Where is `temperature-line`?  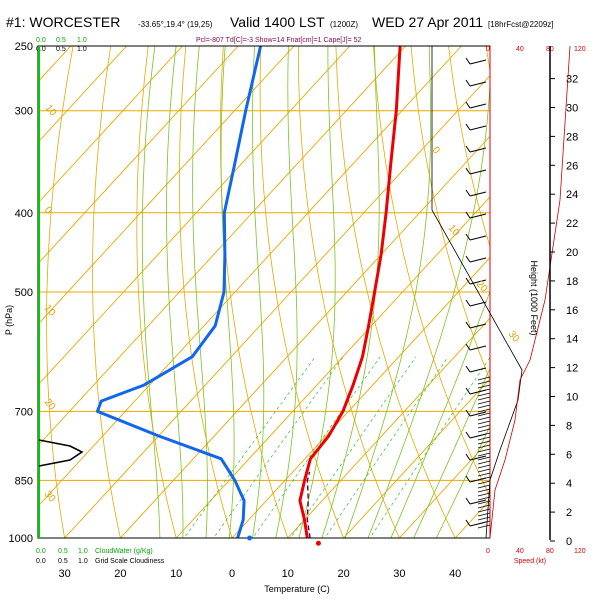 temperature-line is located at coordinates (350, 292).